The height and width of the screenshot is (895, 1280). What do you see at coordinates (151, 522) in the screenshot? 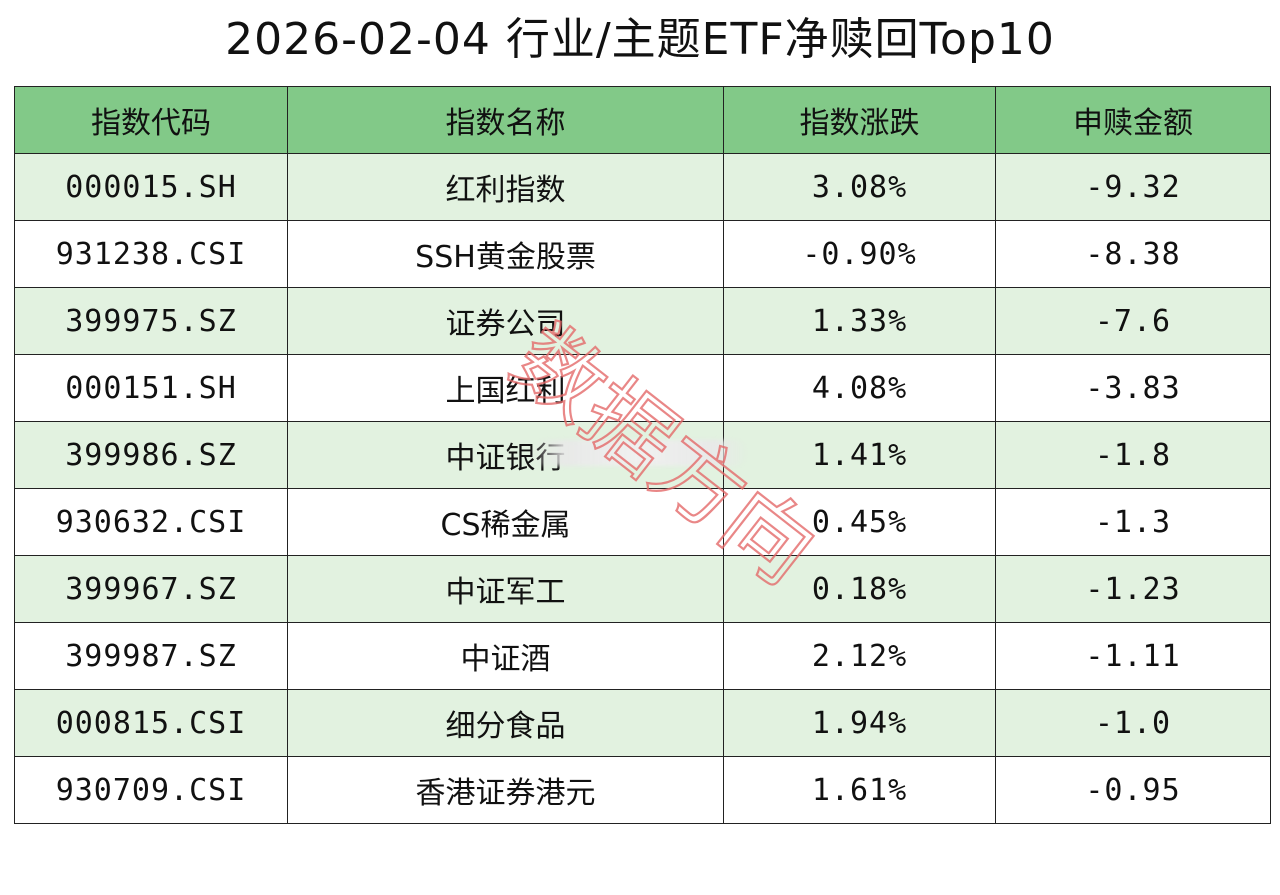
I see `cell-index-code: 930632.CSI` at bounding box center [151, 522].